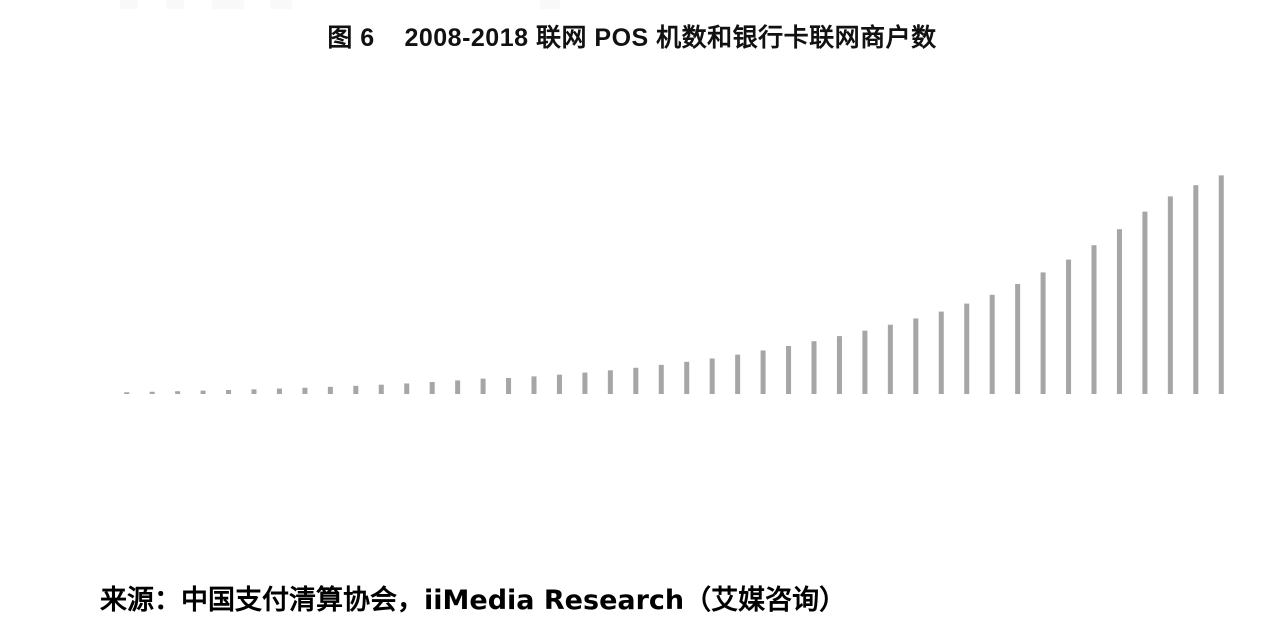  Describe the element at coordinates (632, 545) in the screenshot. I see `chart-legend` at that location.